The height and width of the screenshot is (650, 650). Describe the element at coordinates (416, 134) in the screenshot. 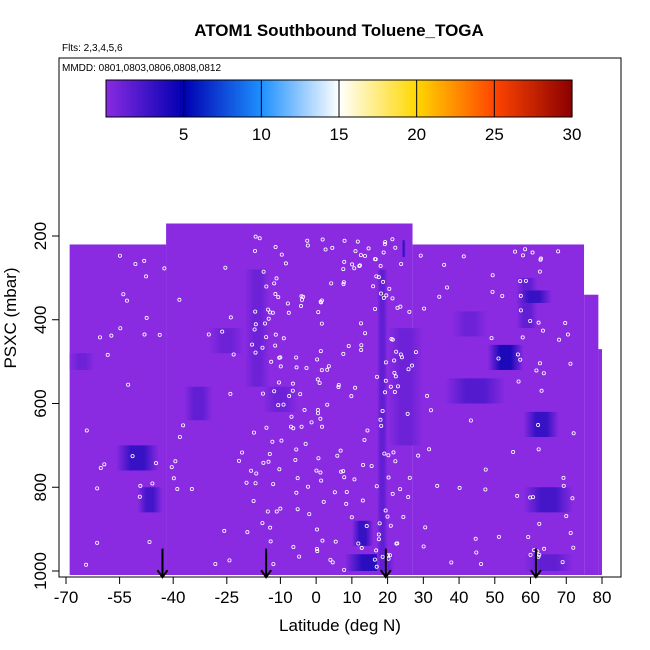

I see `colorbar-label-20: 20` at that location.